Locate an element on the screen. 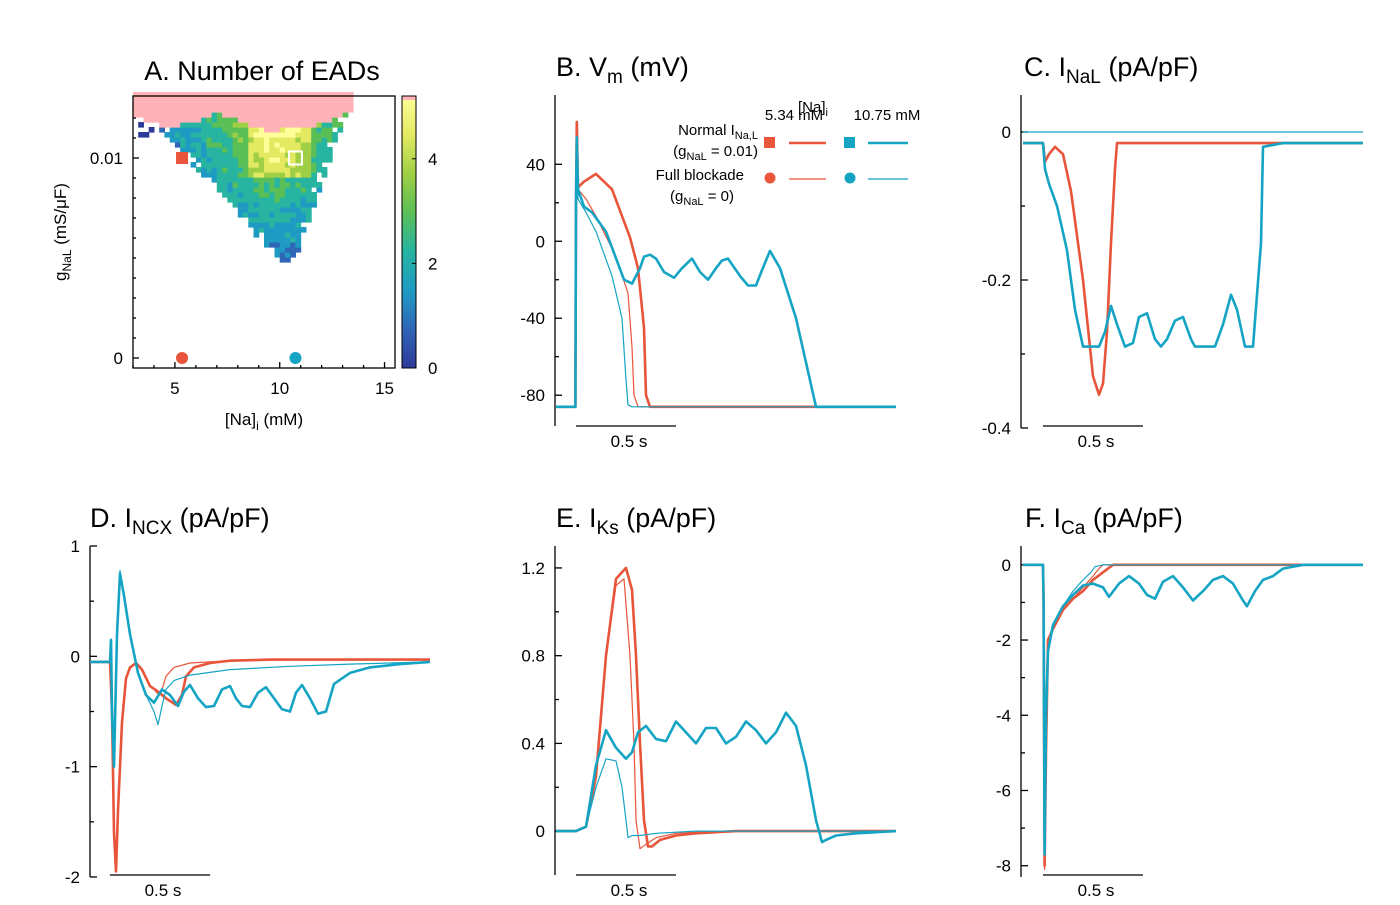 This screenshot has height=905, width=1400. y-tick-label: 0.01 is located at coordinates (106, 158).